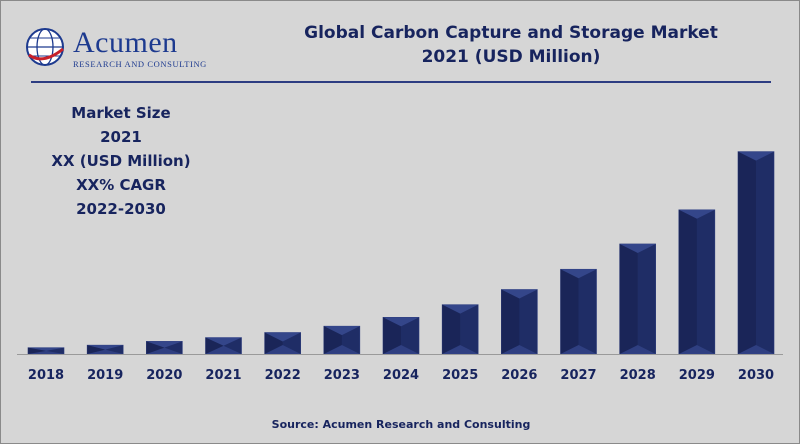 This screenshot has width=800, height=444. I want to click on x-tick-label: 2024, so click(401, 375).